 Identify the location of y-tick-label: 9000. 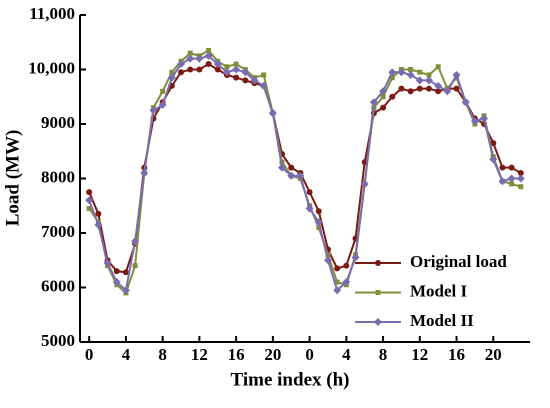
(58, 122).